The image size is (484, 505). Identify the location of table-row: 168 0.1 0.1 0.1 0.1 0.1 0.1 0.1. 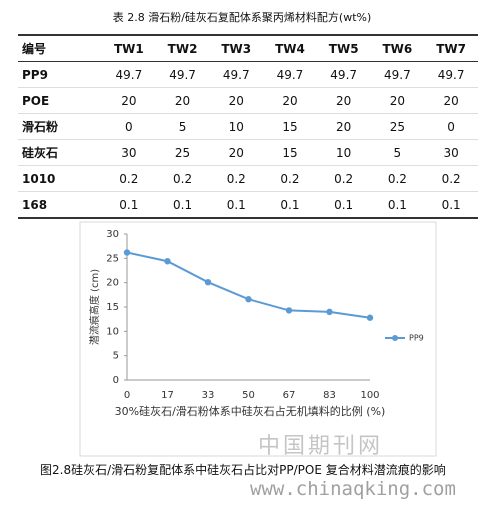
(248, 205).